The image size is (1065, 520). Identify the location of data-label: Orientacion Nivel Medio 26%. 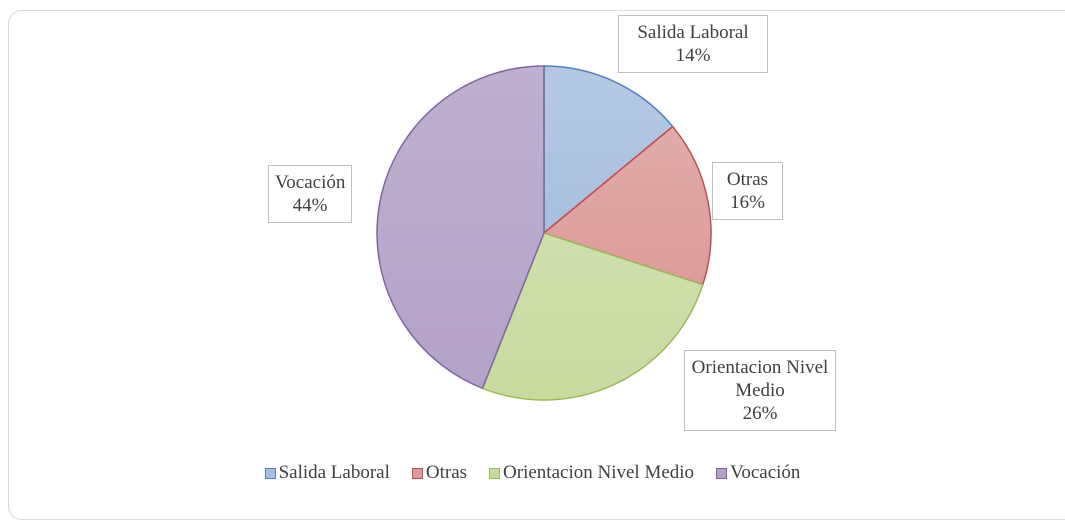
(760, 390).